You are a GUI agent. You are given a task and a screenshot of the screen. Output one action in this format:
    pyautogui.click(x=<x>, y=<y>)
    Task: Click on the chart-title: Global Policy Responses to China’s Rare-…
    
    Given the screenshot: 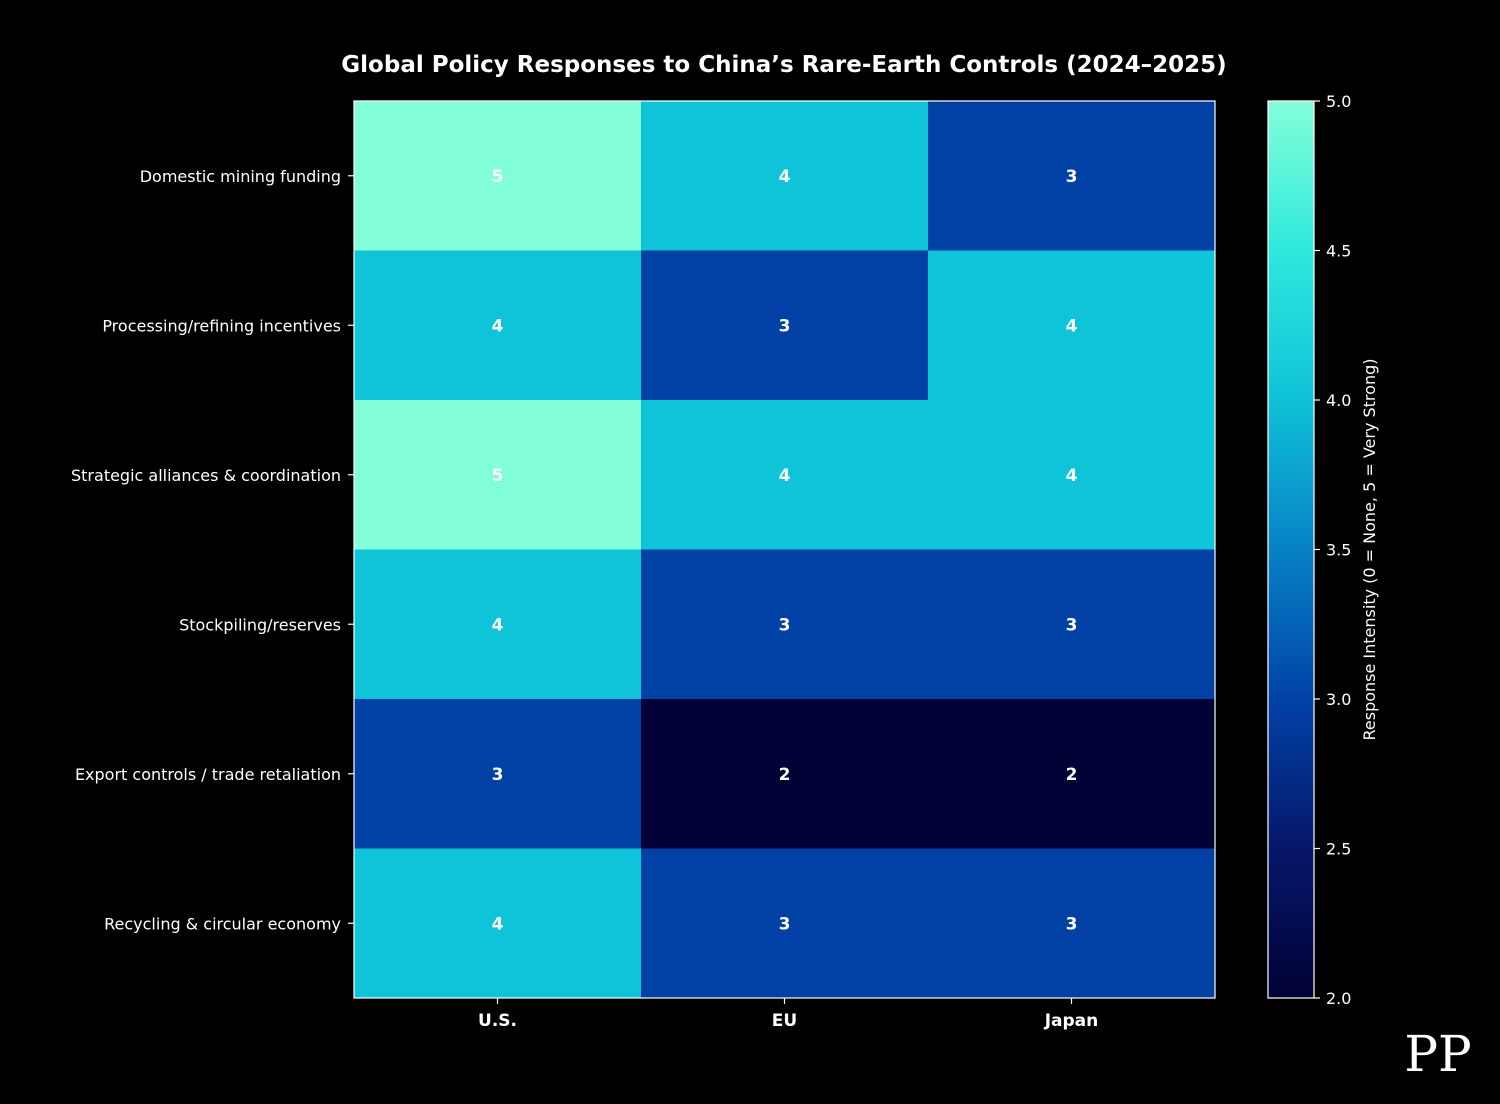 What is the action you would take?
    pyautogui.click(x=783, y=65)
    